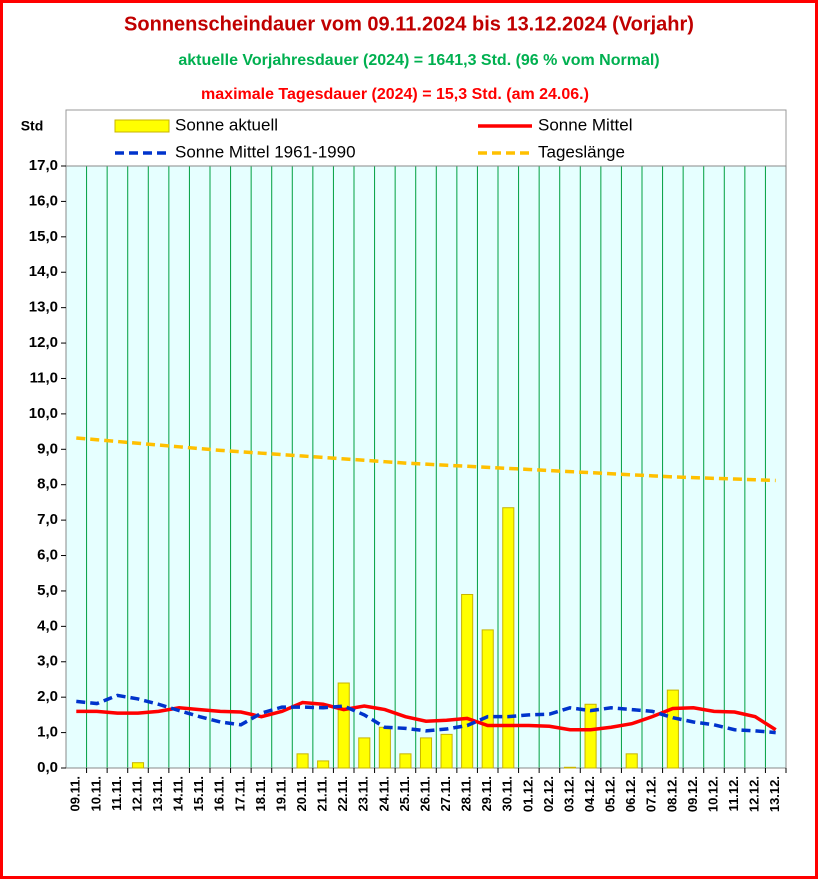  What do you see at coordinates (342, 793) in the screenshot?
I see `x-tick-label: 22.11.` at bounding box center [342, 793].